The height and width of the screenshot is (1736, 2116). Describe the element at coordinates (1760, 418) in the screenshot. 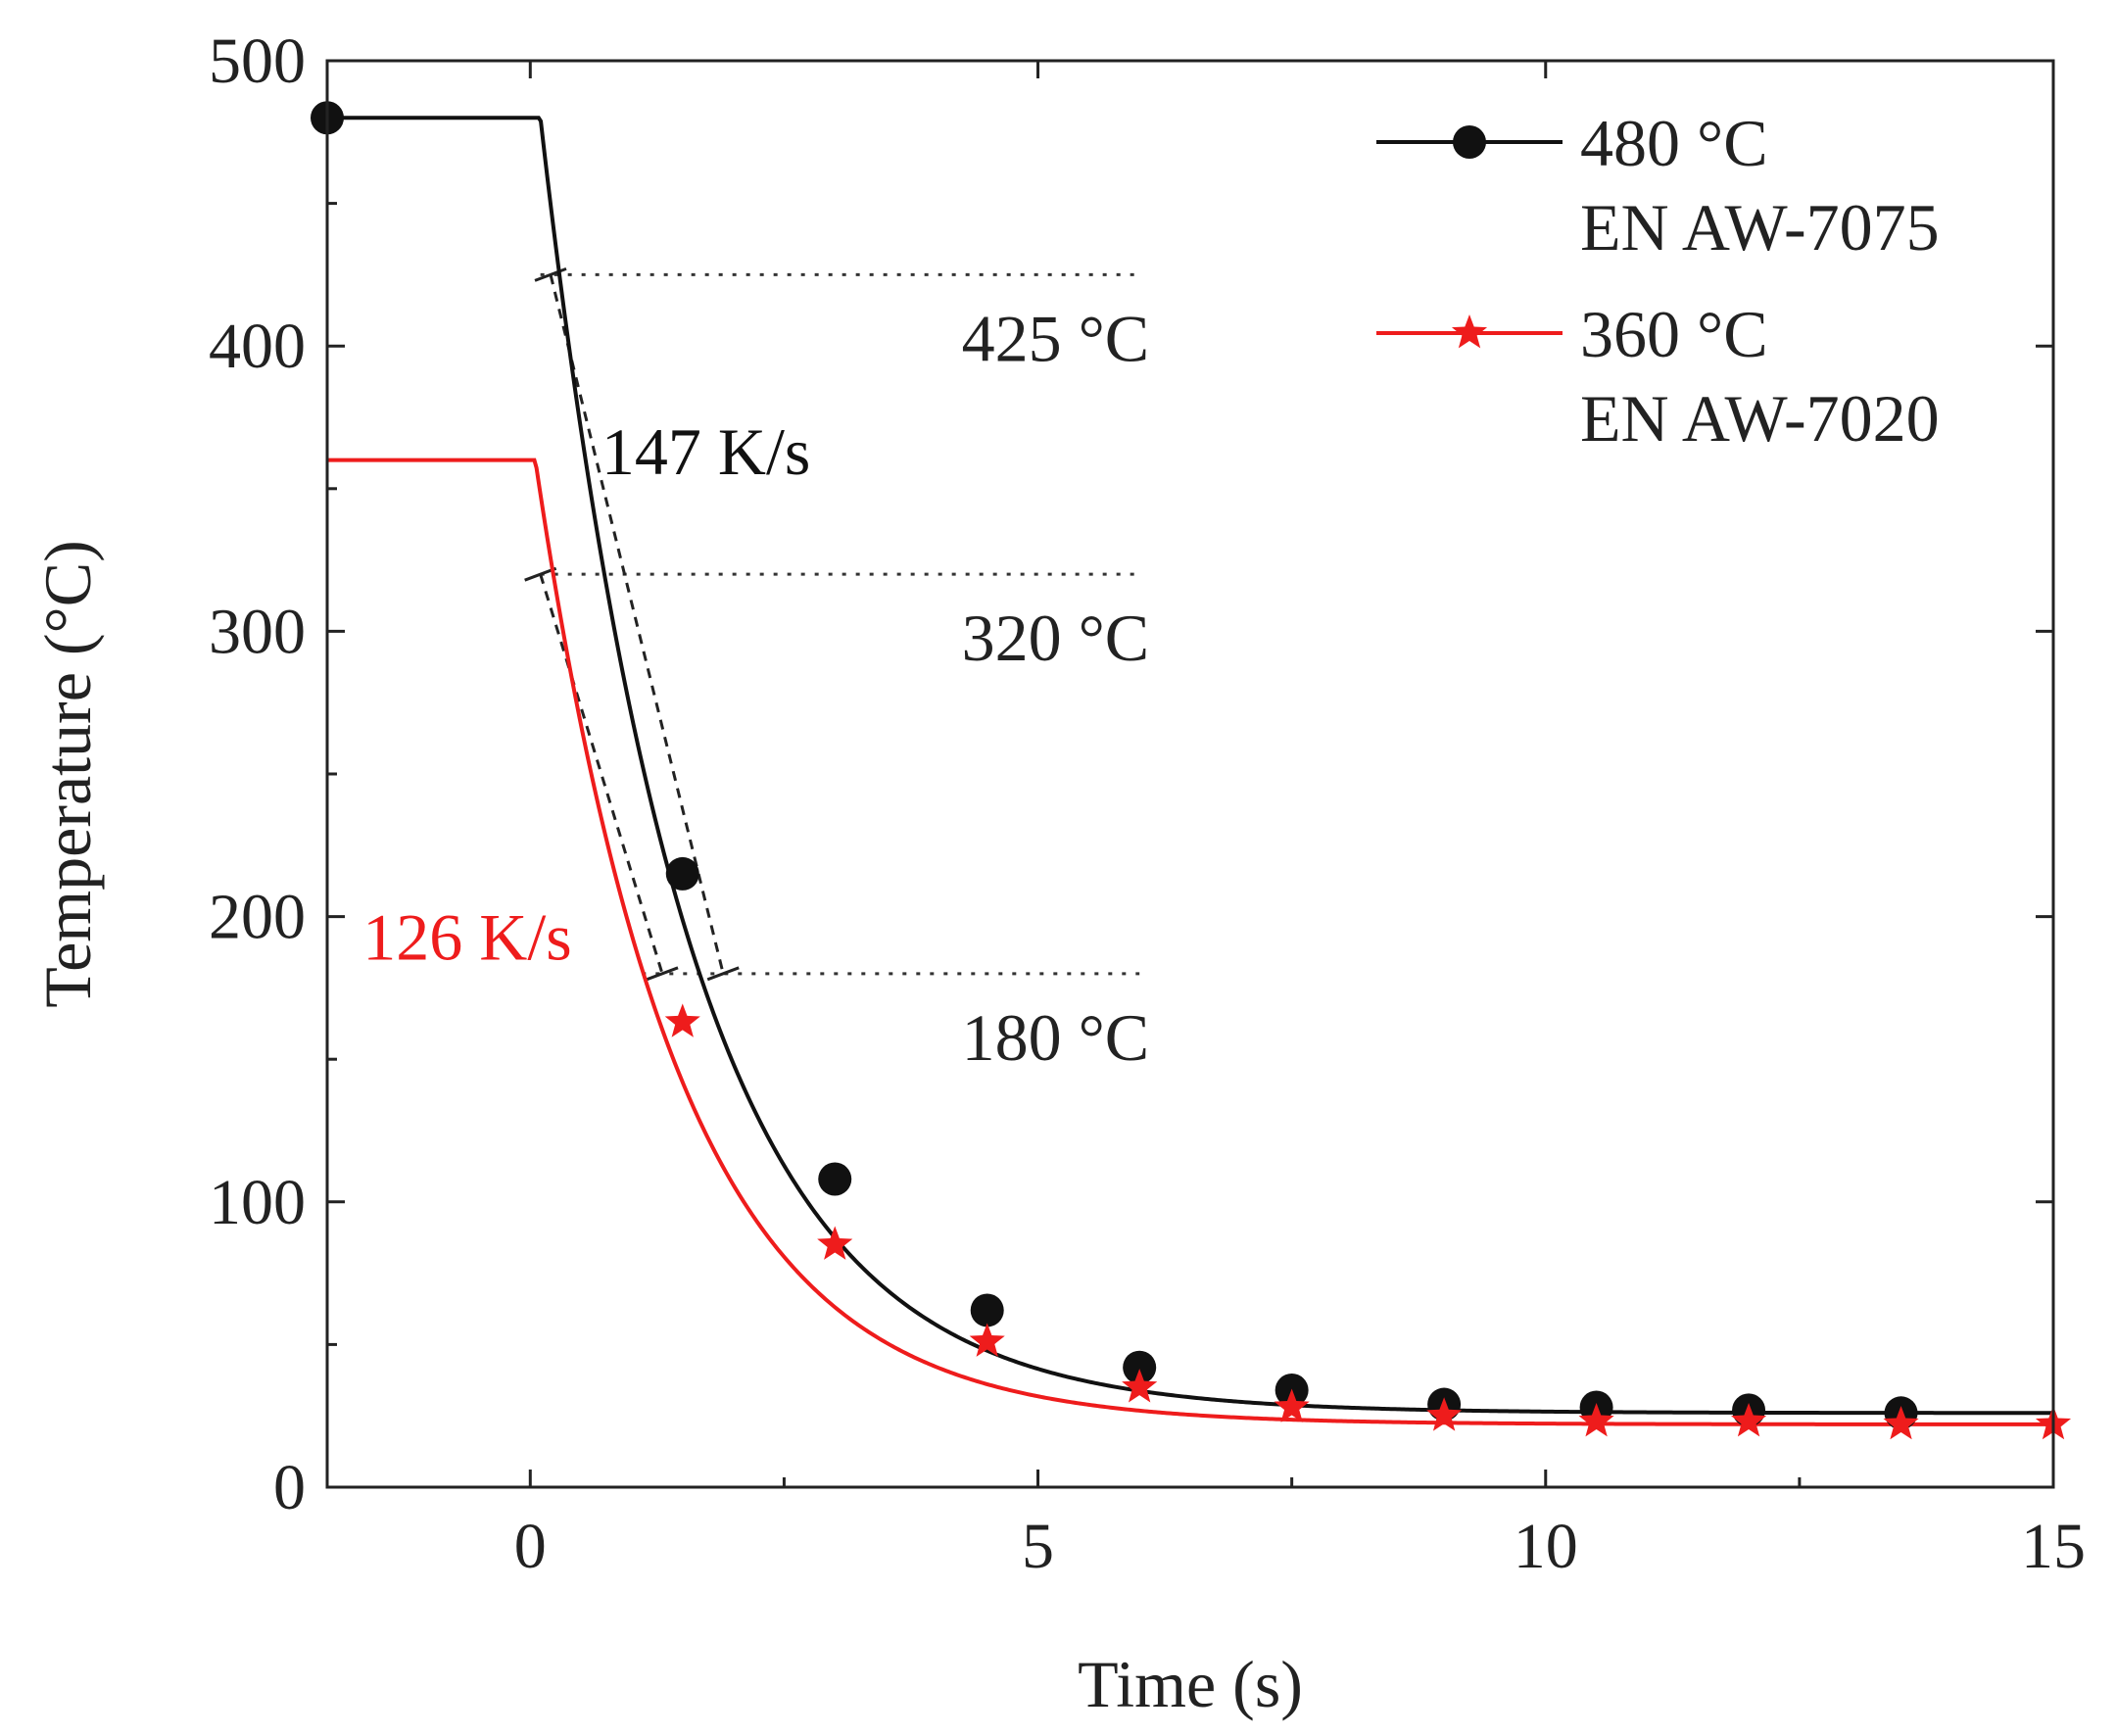

I see `legend-alloy-7020: EN AW-7020` at that location.